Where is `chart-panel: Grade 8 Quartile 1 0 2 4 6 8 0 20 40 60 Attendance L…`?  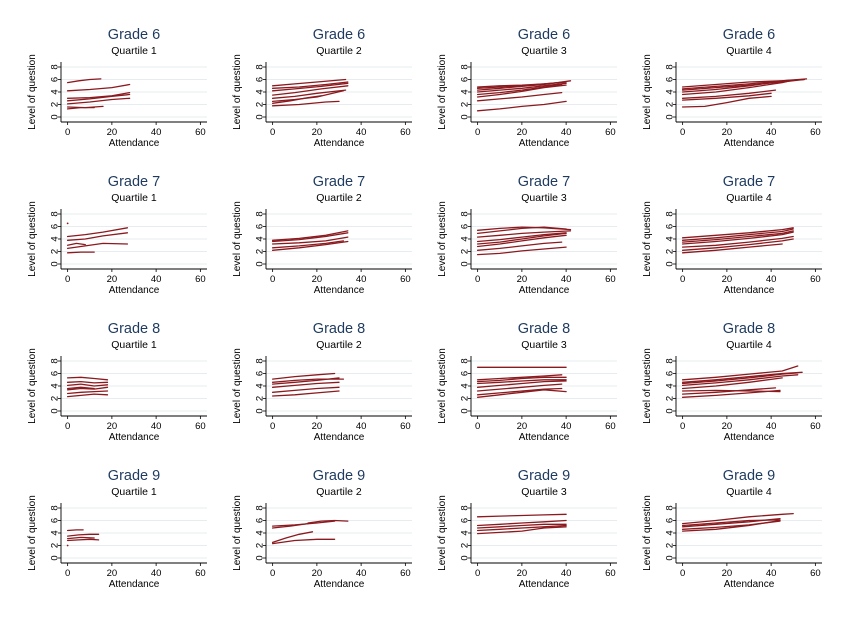 chart-panel: Grade 8 Quartile 1 0 2 4 6 8 0 20 40 60 Attendance L… is located at coordinates (117, 382).